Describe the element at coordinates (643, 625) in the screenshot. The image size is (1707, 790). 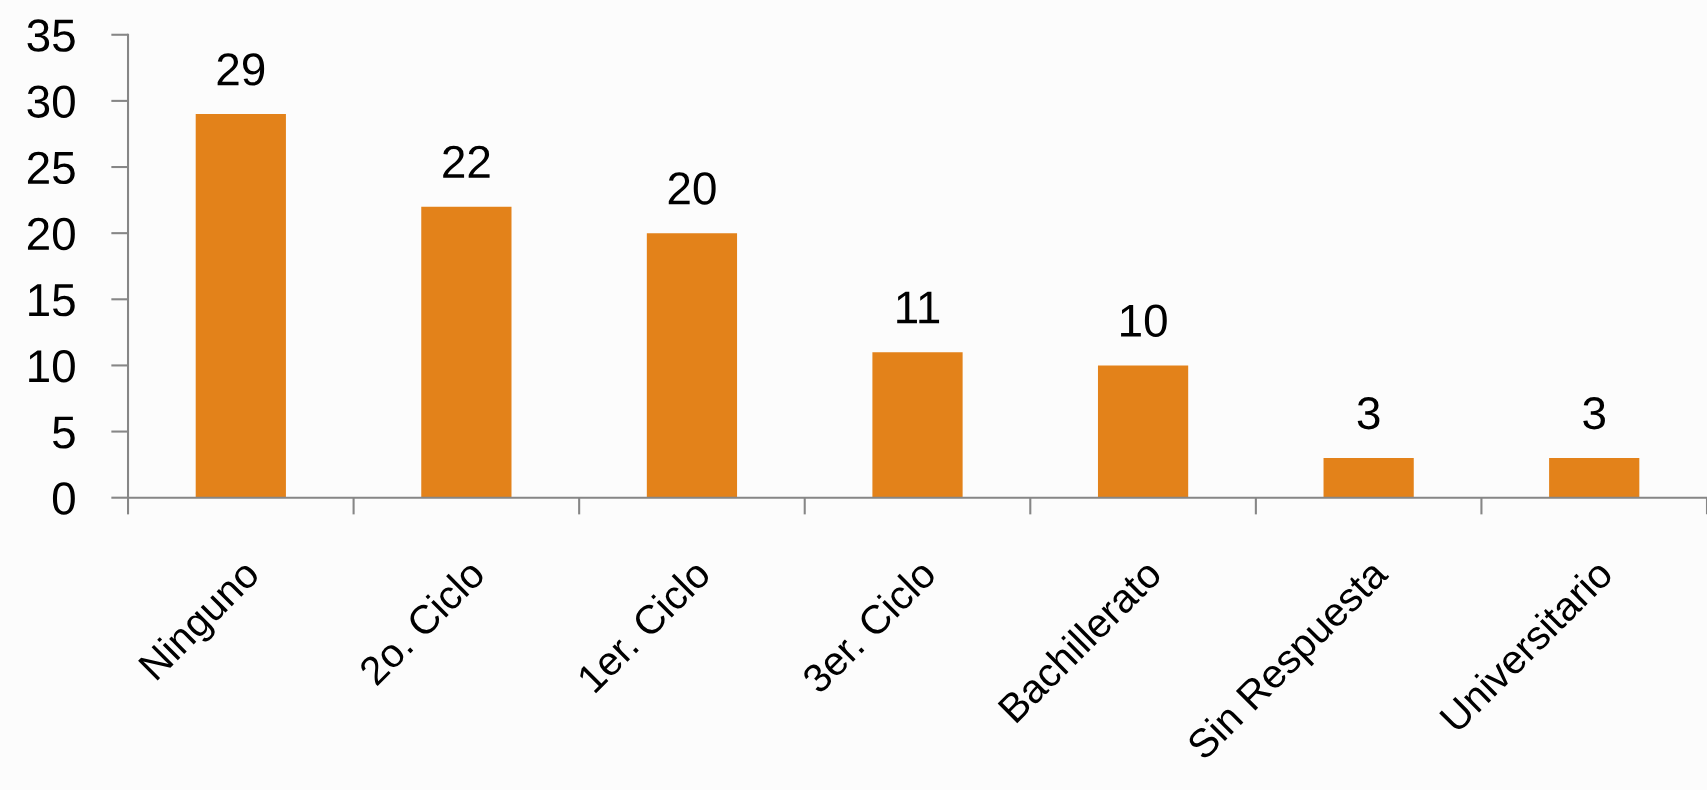
I see `x-tick-label: 1er. Ciclo` at that location.